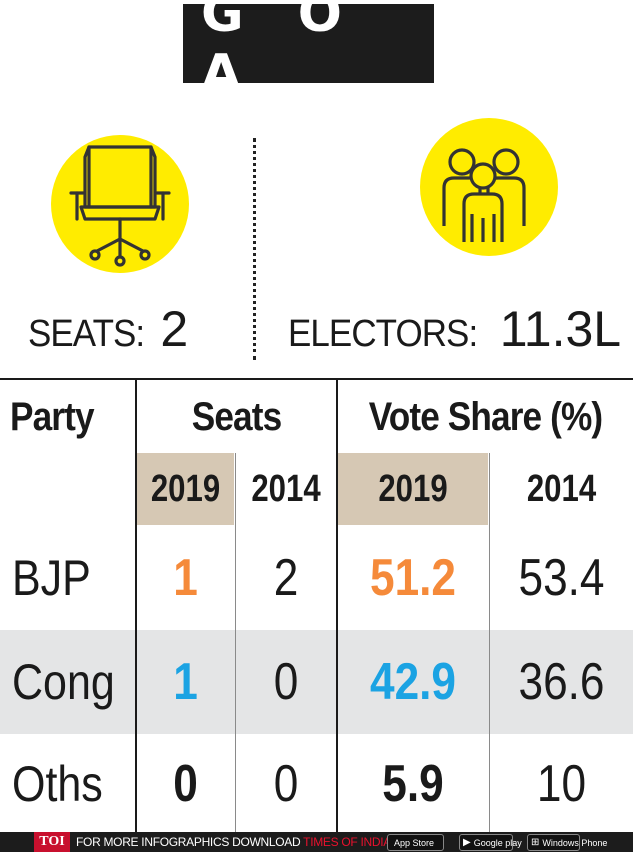  Describe the element at coordinates (120, 204) in the screenshot. I see `office-chair-icon` at that location.